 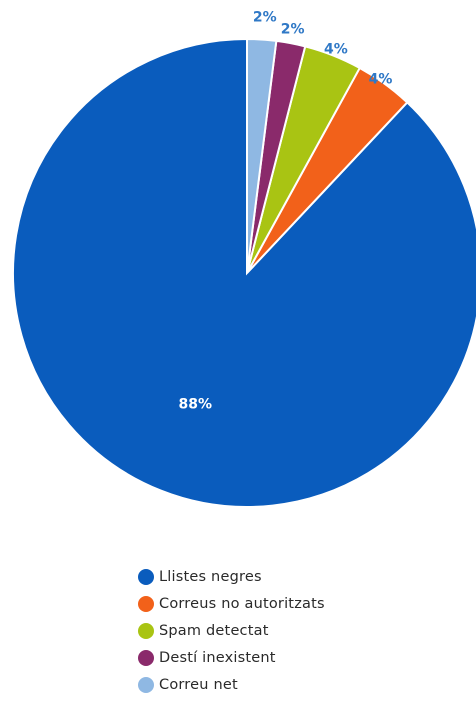 I want to click on legend-item-llistes-negres: Llistes negres, so click(x=231, y=576).